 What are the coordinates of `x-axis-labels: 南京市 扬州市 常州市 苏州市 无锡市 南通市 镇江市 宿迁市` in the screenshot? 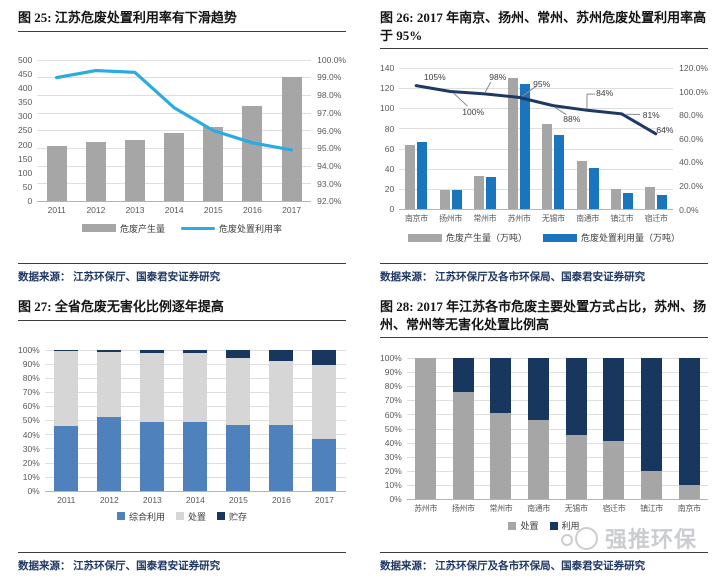 It's located at (536, 218).